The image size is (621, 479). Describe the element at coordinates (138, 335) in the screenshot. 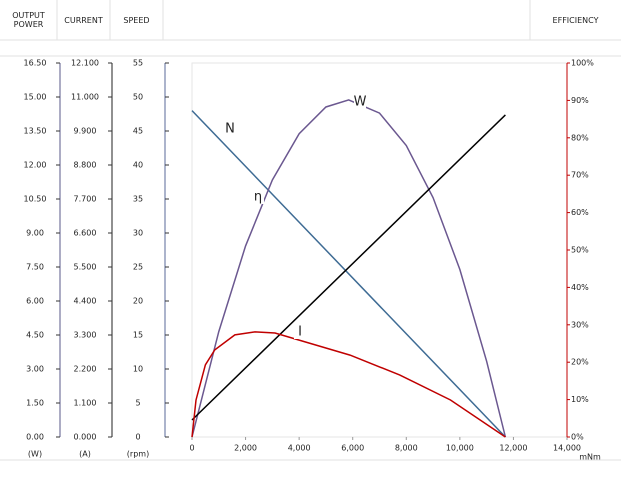

I see `speed-tick-label: 15` at that location.